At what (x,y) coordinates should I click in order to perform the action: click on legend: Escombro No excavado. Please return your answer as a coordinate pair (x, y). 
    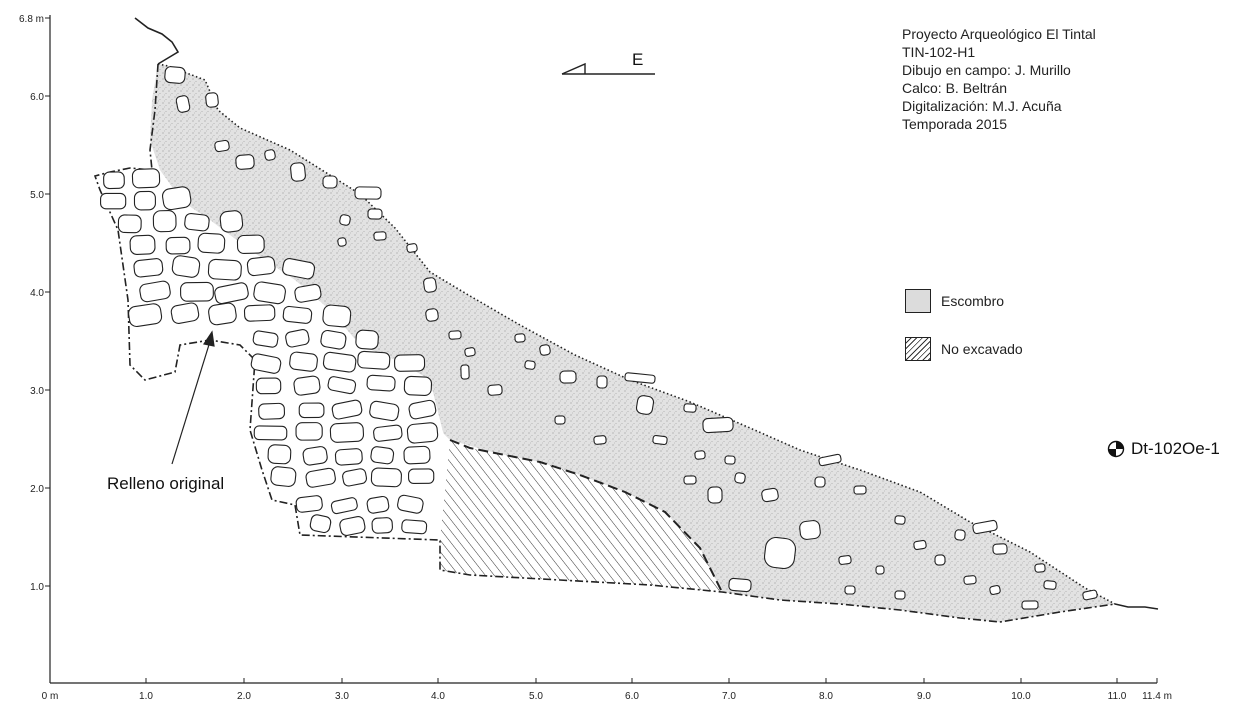
    Looking at the image, I should click on (964, 336).